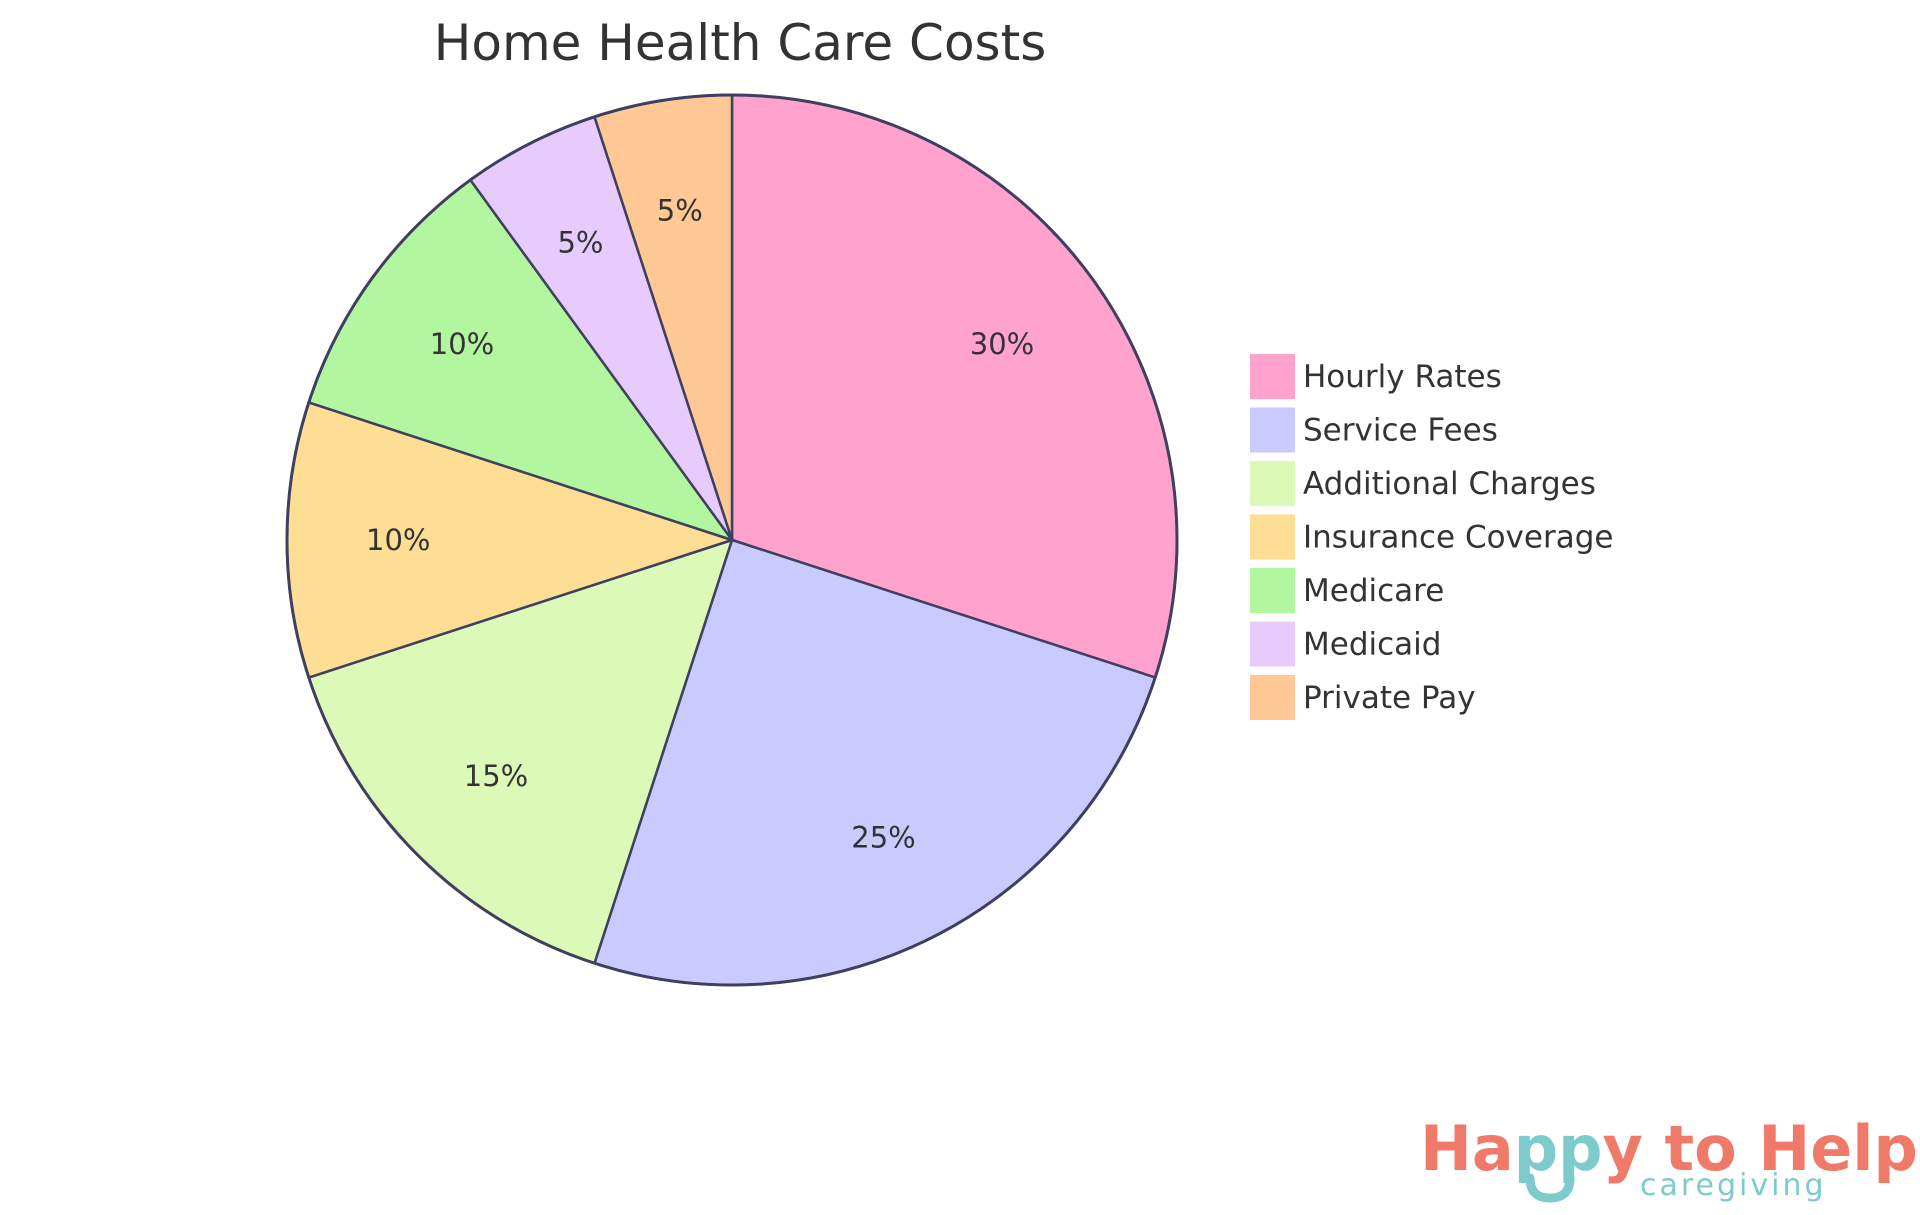 Image resolution: width=1920 pixels, height=1215 pixels. I want to click on legend-label: Hourly Rates, so click(1402, 377).